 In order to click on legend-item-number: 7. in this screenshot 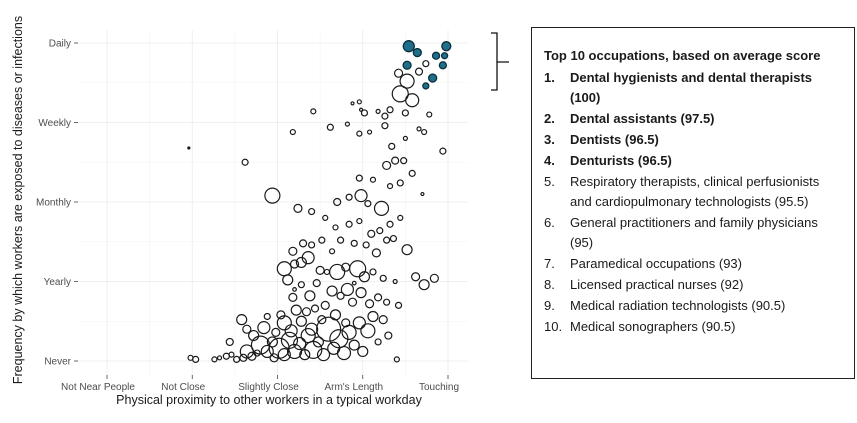, I will do `click(549, 263)`.